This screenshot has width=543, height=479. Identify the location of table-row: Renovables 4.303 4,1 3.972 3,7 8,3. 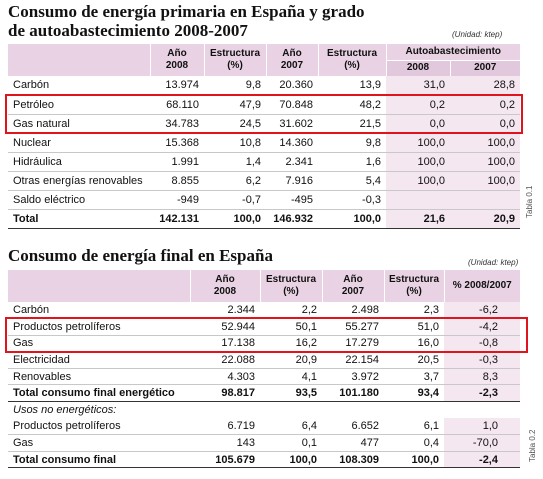
(264, 377).